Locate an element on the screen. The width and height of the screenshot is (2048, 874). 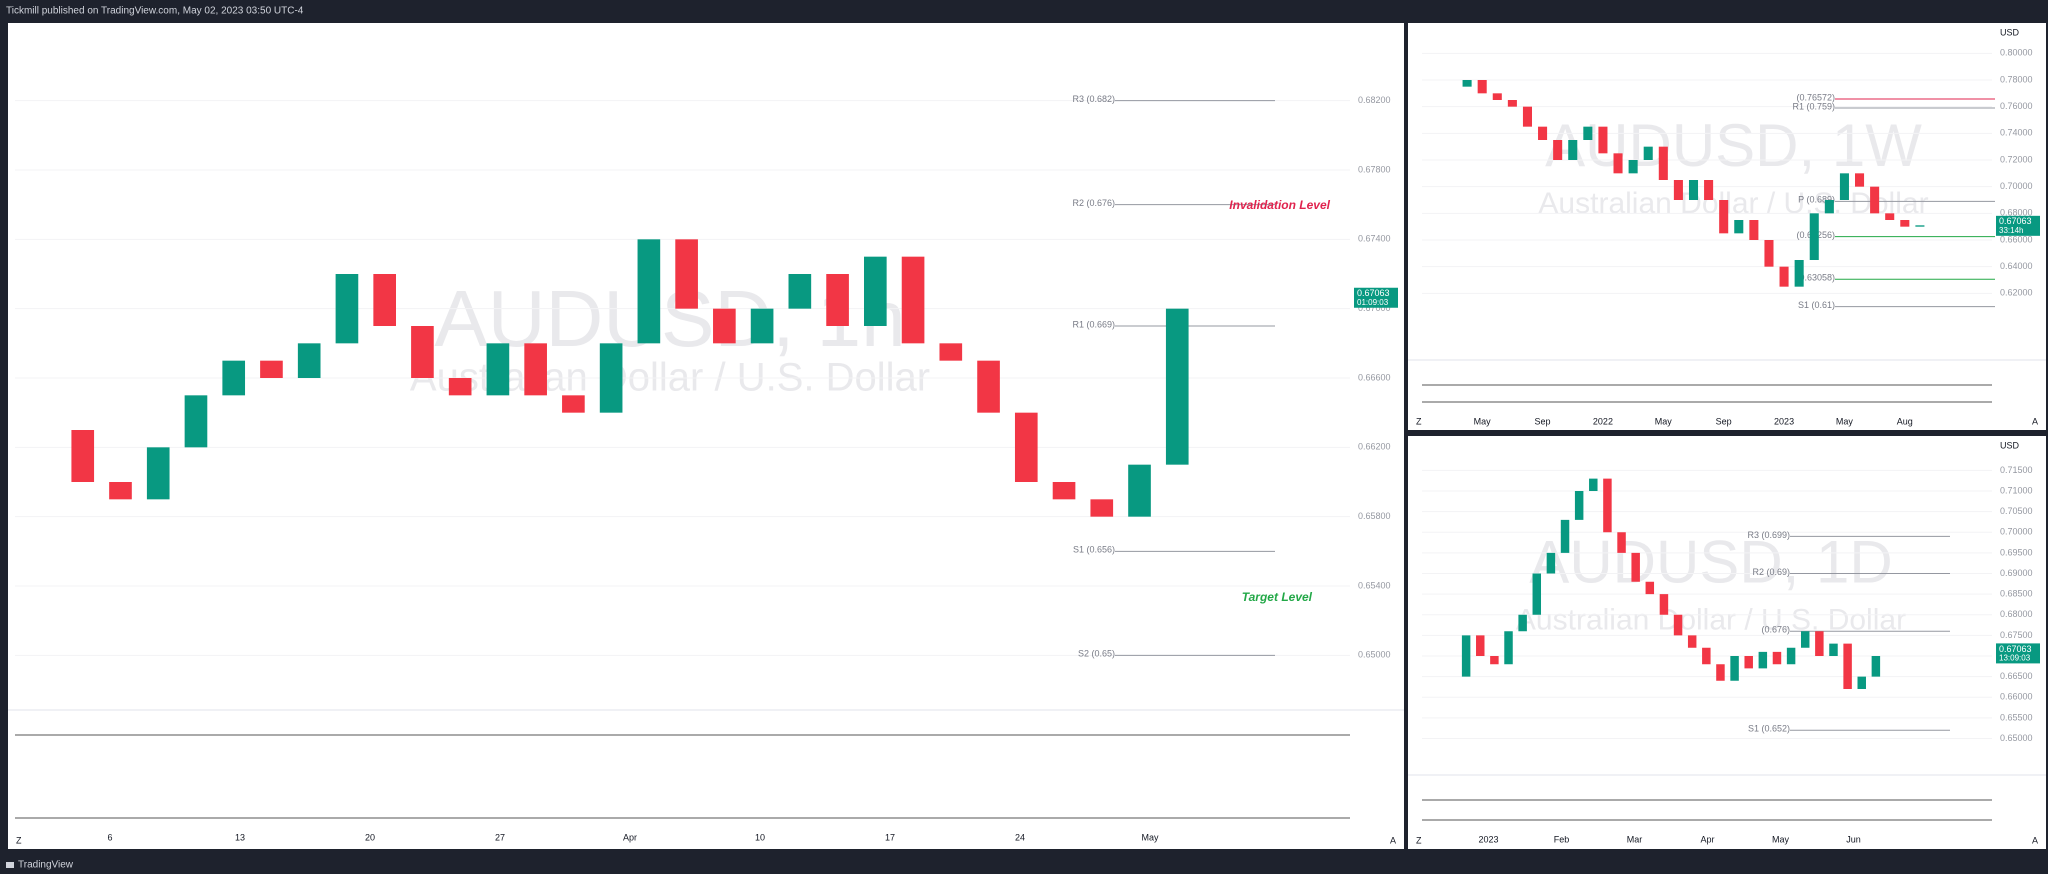
axis-unit: USD is located at coordinates (2010, 445).